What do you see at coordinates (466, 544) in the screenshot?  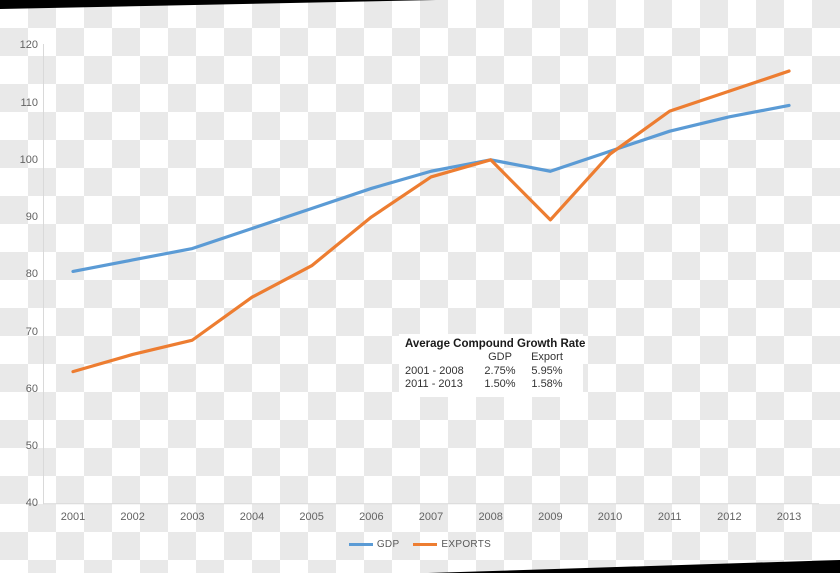 I see `legend-label: EXPORTS` at bounding box center [466, 544].